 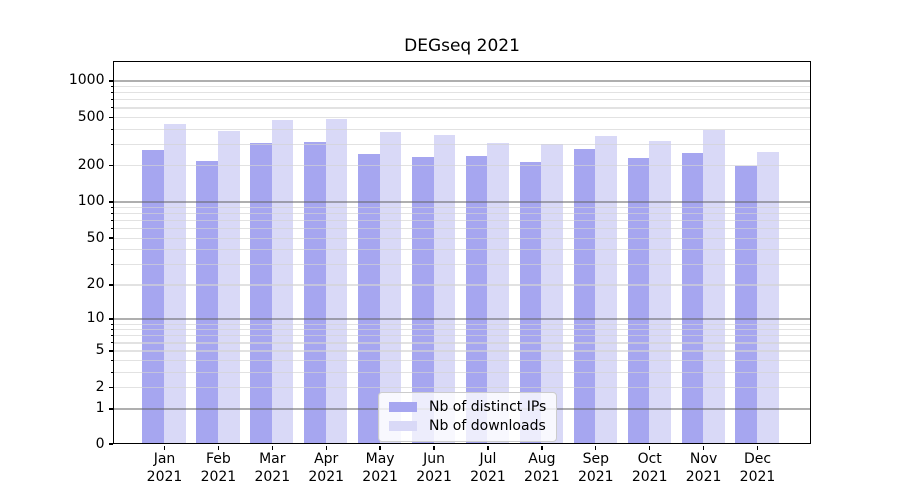 I want to click on x-tick-aug-2021, so click(x=542, y=447).